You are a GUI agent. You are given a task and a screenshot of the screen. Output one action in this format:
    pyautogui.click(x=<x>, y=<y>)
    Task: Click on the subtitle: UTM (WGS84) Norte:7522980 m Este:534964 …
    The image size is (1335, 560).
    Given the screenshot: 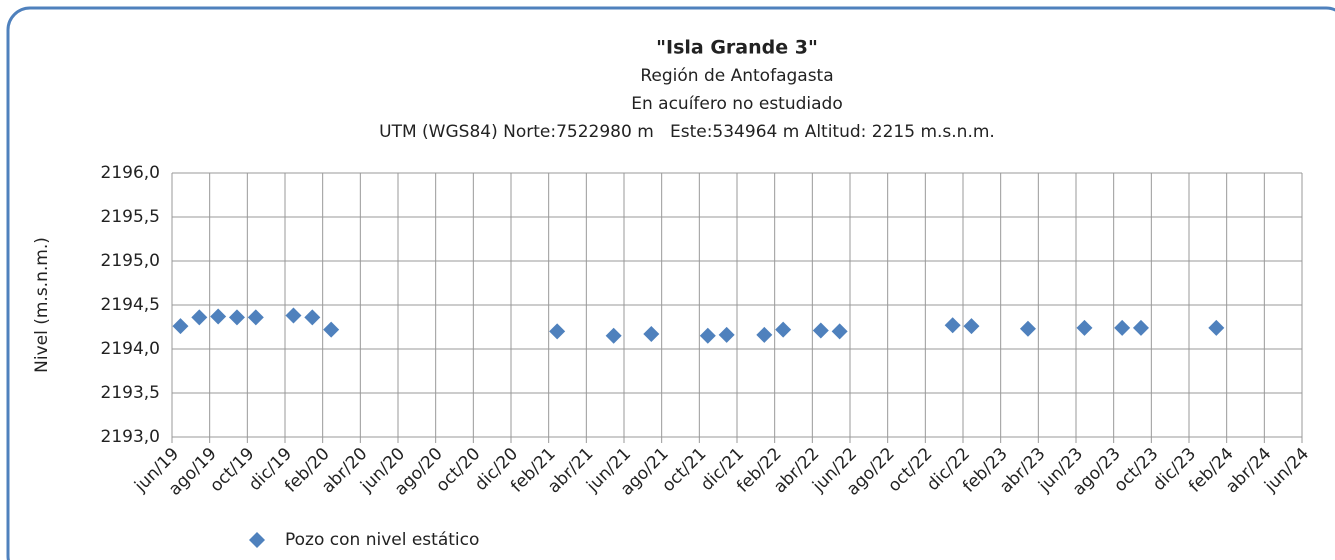 What is the action you would take?
    pyautogui.click(x=687, y=132)
    